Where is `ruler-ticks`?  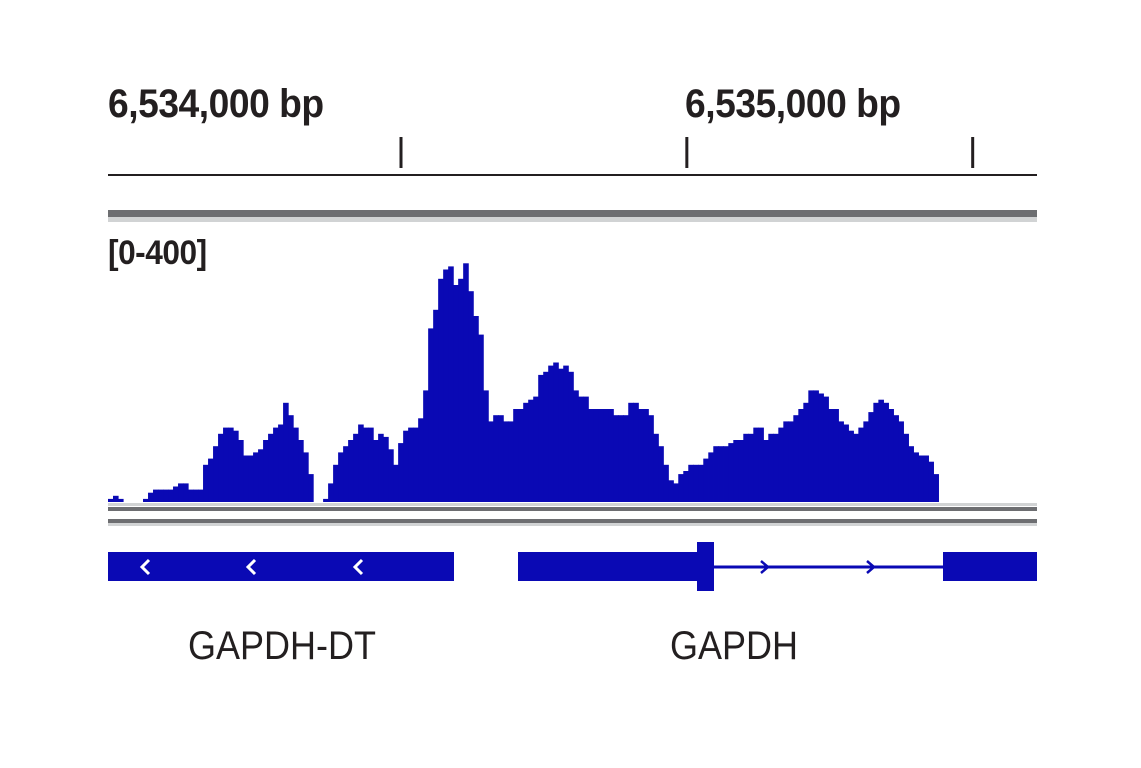 ruler-ticks is located at coordinates (687, 152).